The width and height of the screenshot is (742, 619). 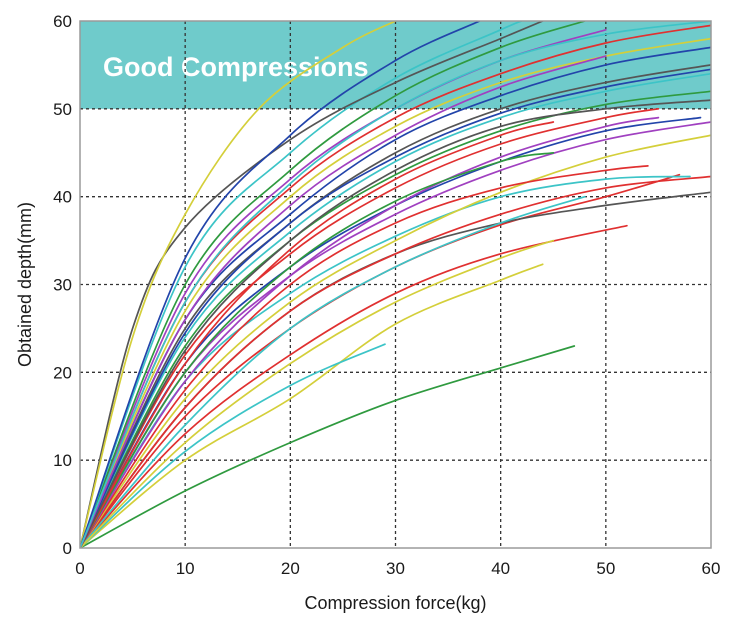 I want to click on y-tick-label: 50, so click(x=62, y=109).